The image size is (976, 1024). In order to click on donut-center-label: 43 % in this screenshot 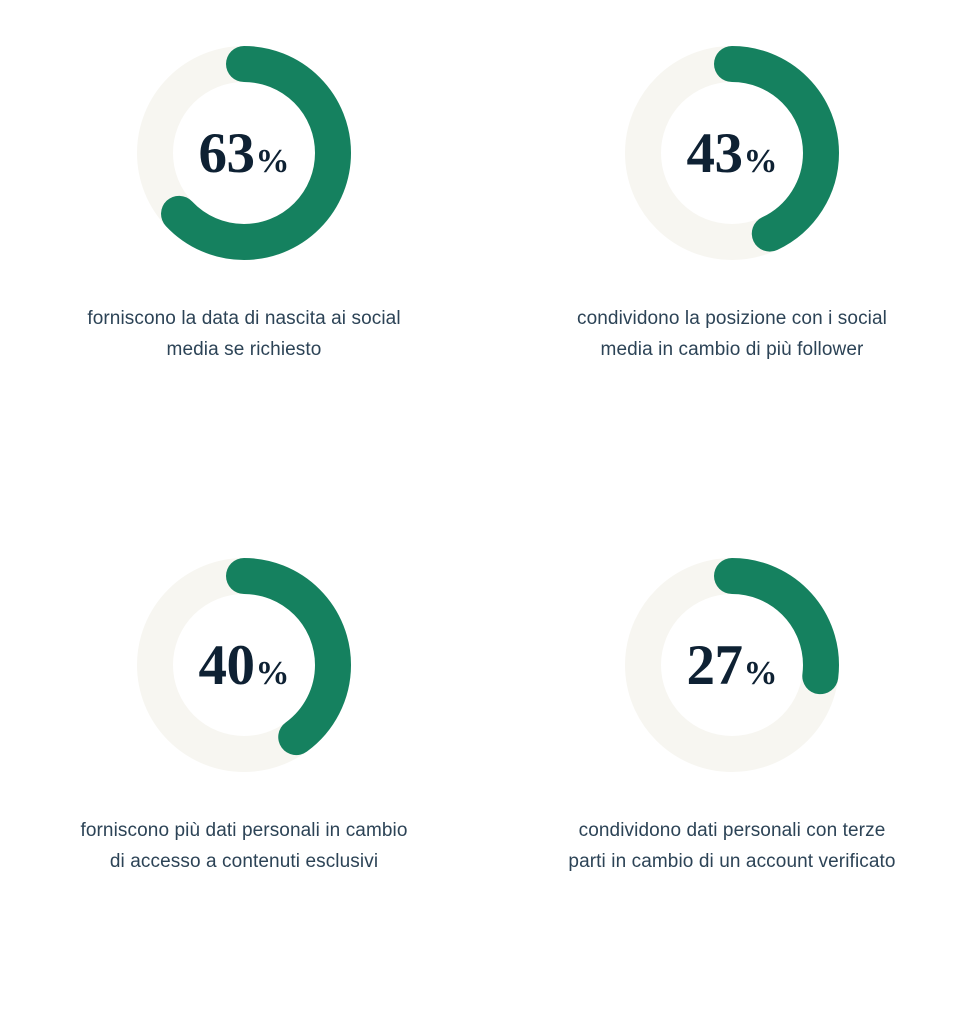, I will do `click(732, 153)`.